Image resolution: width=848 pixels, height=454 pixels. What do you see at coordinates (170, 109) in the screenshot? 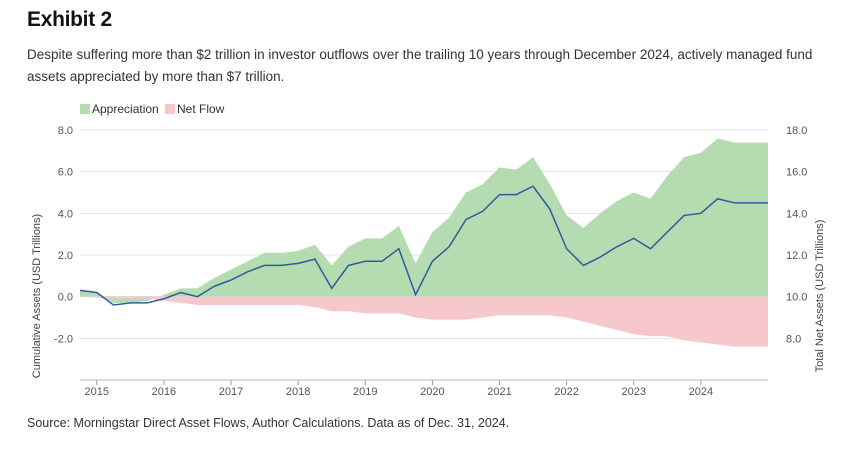
I see `legend-swatch-net-flow` at bounding box center [170, 109].